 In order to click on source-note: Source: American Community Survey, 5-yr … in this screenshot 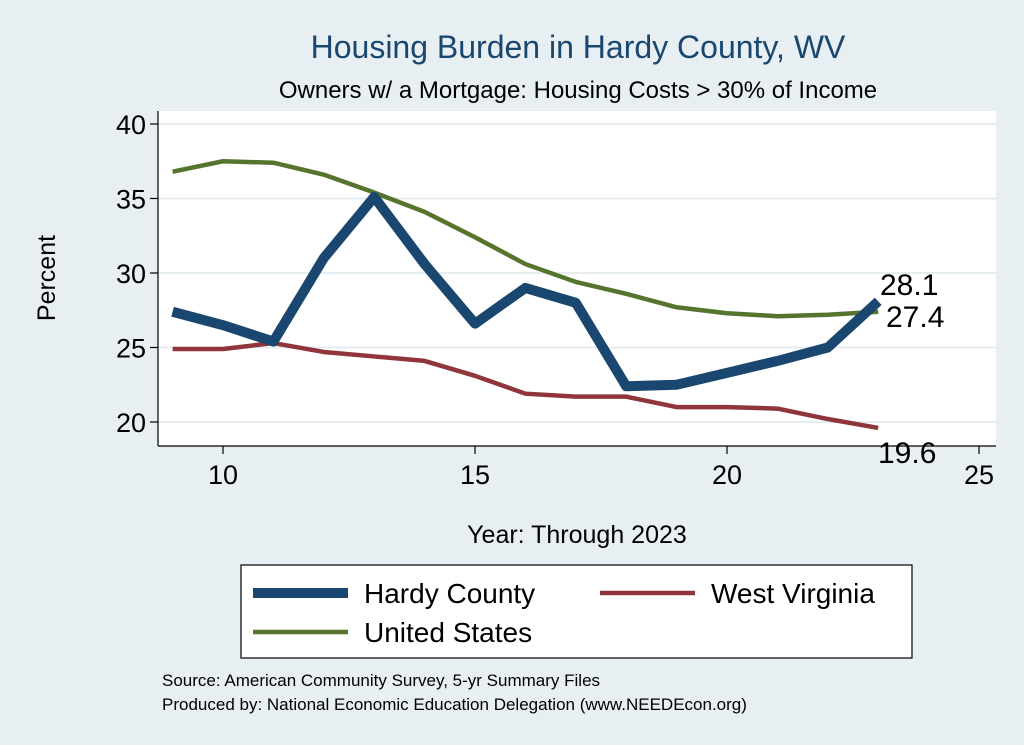, I will do `click(381, 680)`.